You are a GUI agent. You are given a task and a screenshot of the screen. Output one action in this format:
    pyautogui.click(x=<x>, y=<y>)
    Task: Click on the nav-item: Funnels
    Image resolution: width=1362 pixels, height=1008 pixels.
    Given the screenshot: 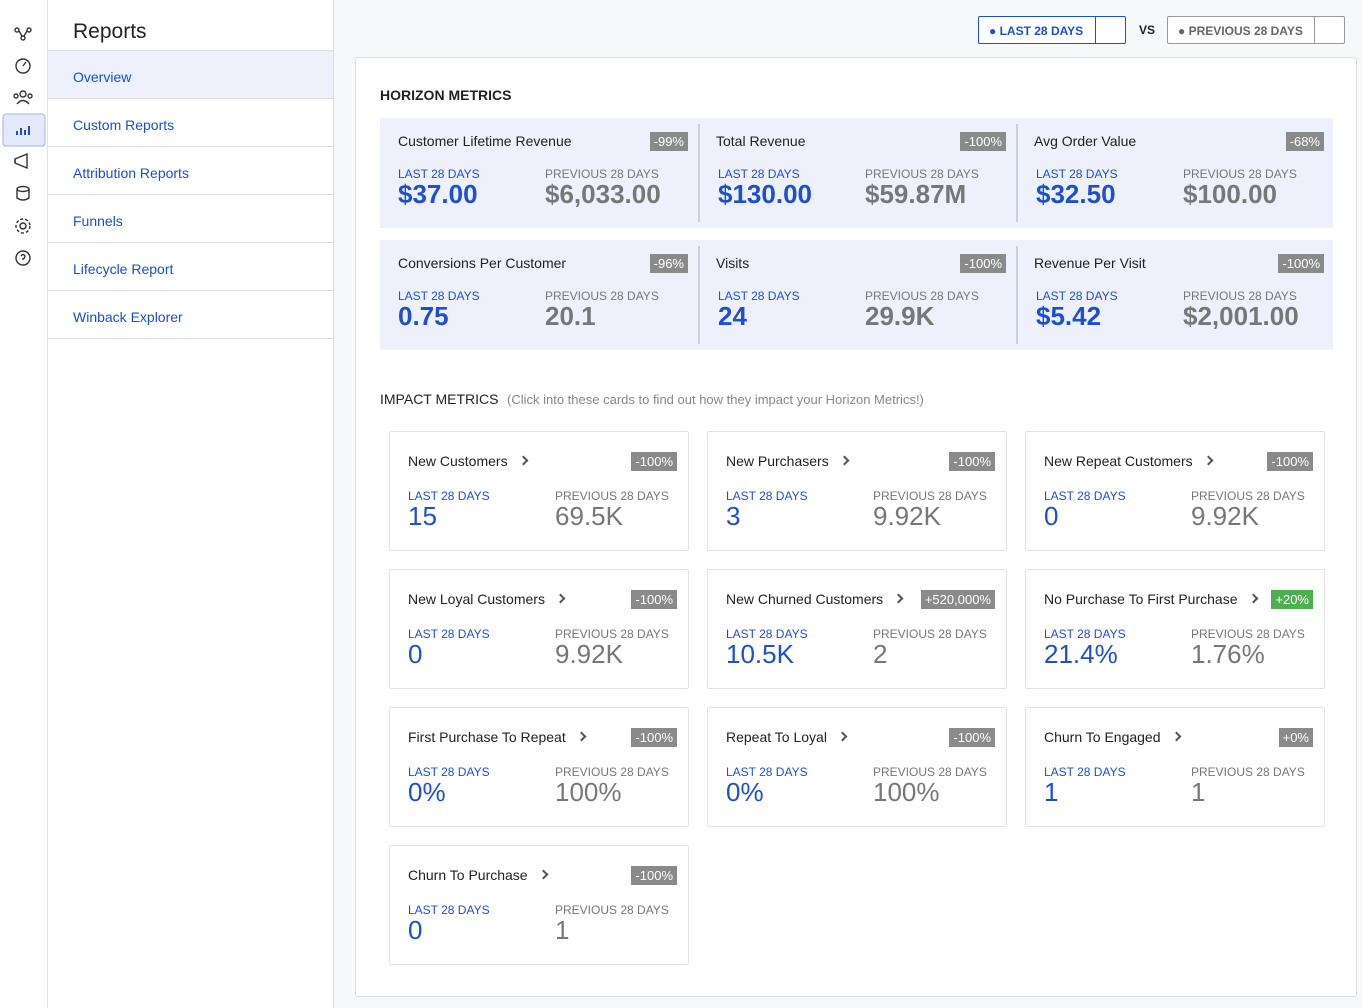 What is the action you would take?
    pyautogui.click(x=190, y=219)
    